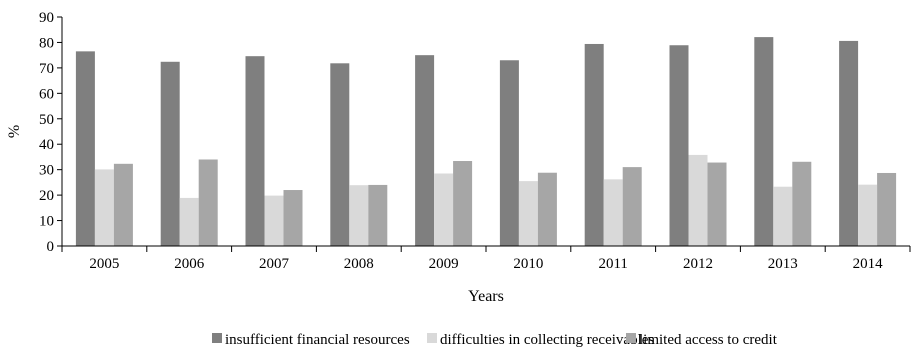  I want to click on bar-difficulties-in-collecting-receivables-2010, so click(528, 213).